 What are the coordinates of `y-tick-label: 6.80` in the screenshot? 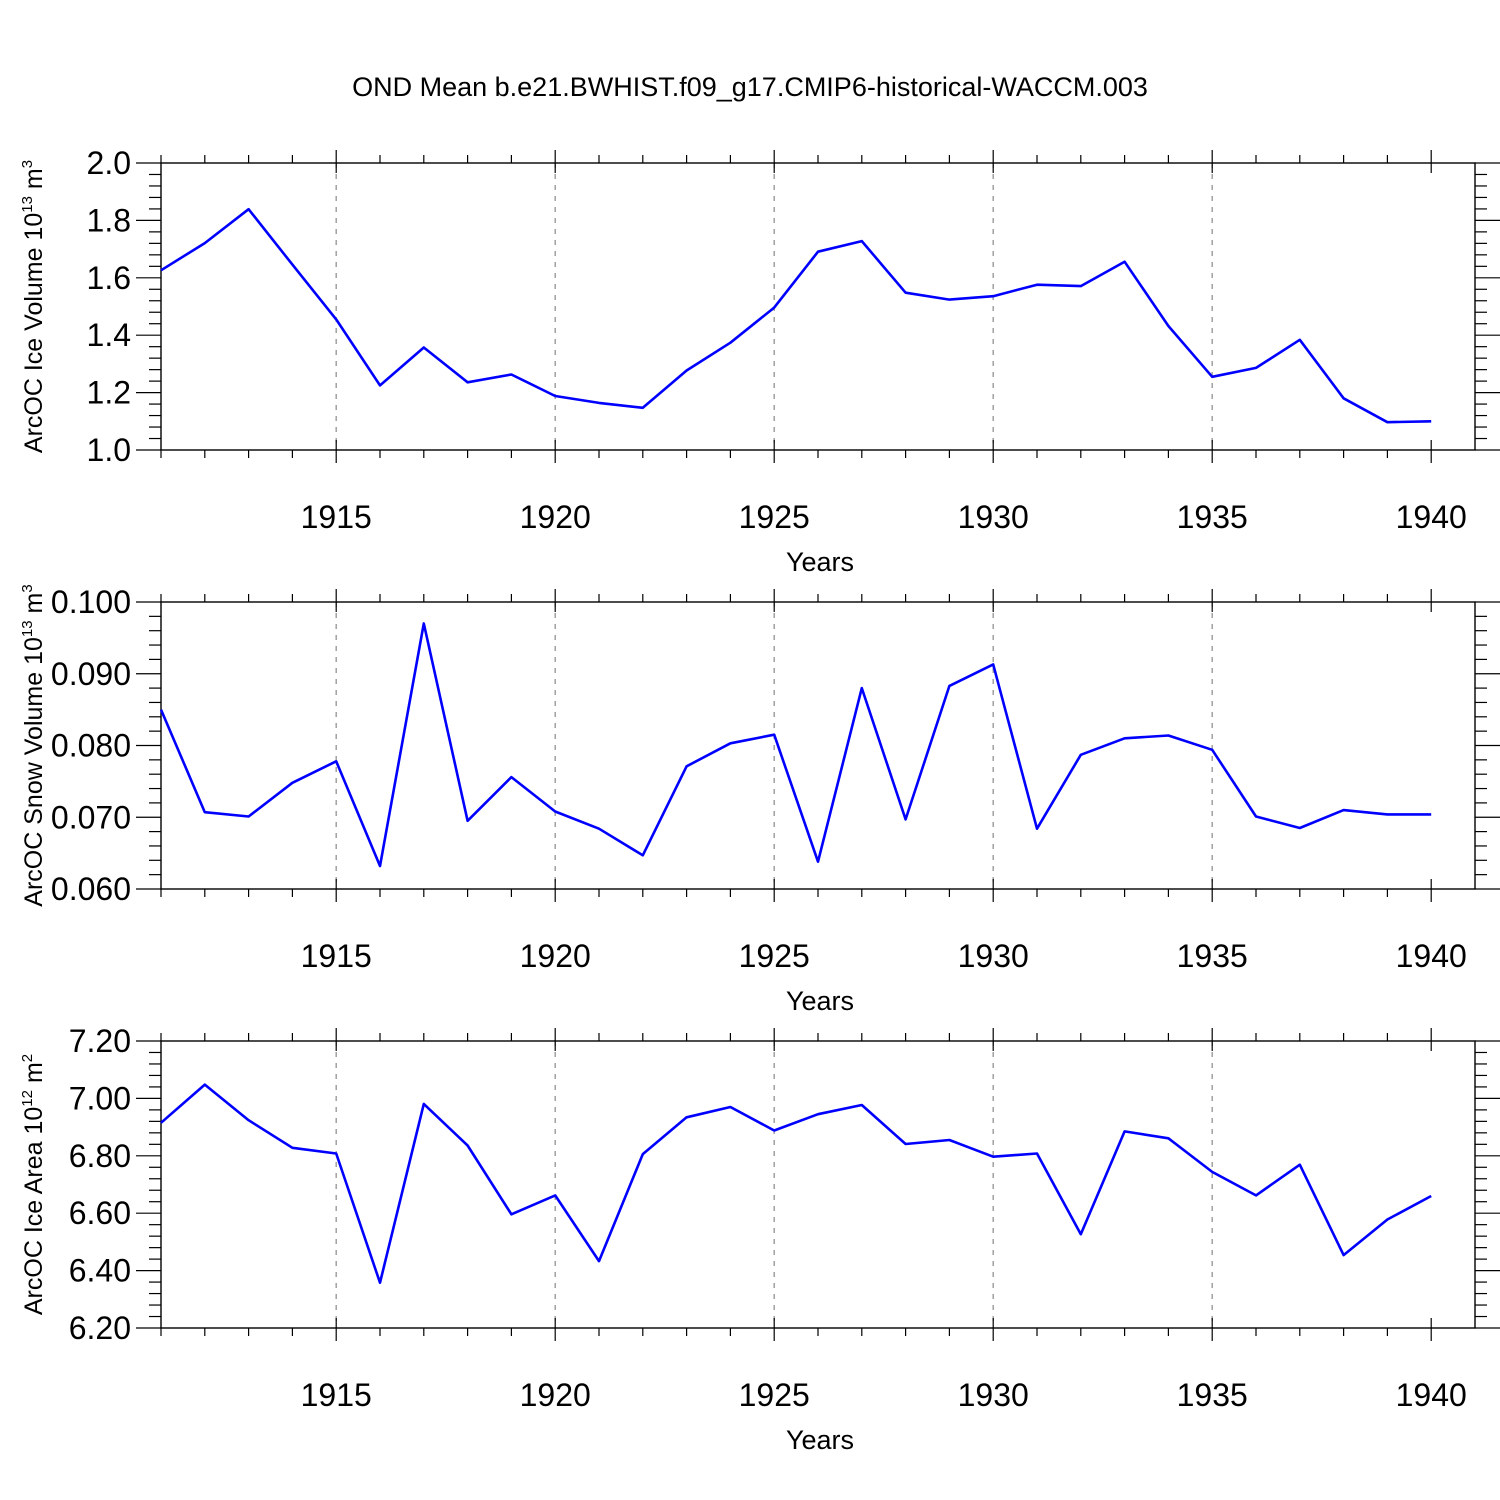 It's located at (100, 1156).